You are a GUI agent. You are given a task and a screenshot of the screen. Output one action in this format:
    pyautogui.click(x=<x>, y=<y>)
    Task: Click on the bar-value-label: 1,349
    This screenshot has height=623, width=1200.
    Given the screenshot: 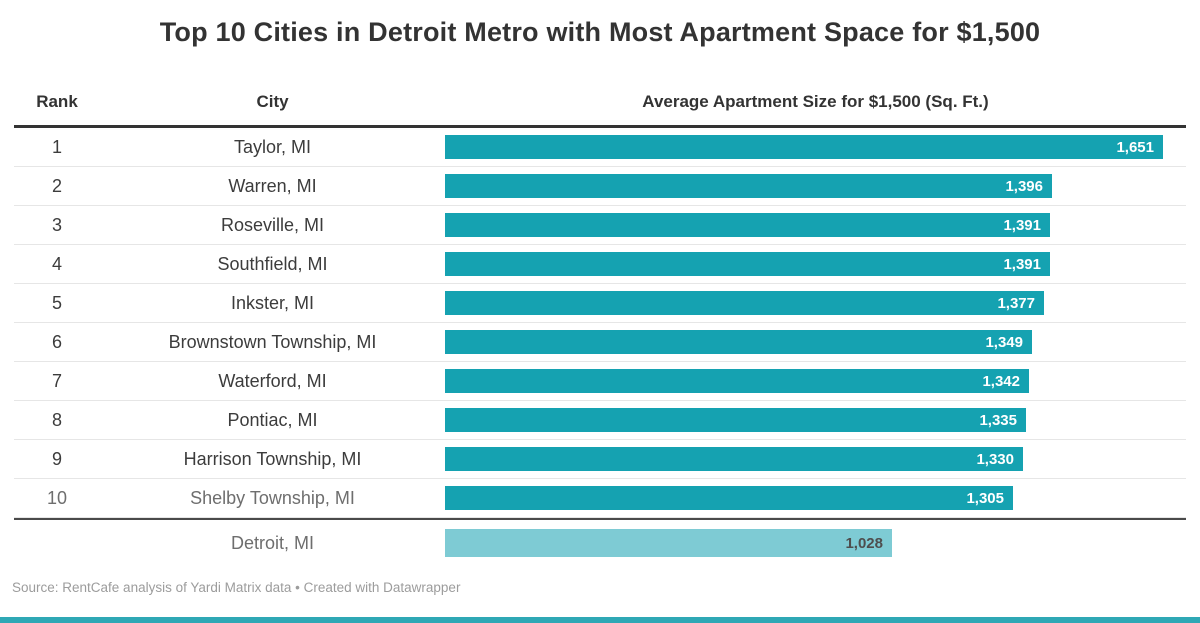 What is the action you would take?
    pyautogui.click(x=1004, y=342)
    